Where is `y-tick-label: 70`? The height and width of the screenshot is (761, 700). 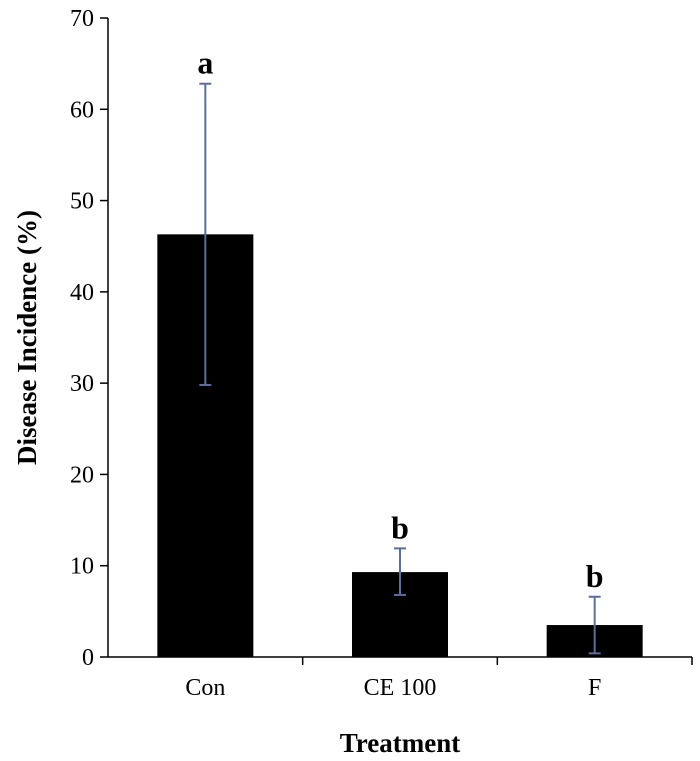
y-tick-label: 70 is located at coordinates (82, 19).